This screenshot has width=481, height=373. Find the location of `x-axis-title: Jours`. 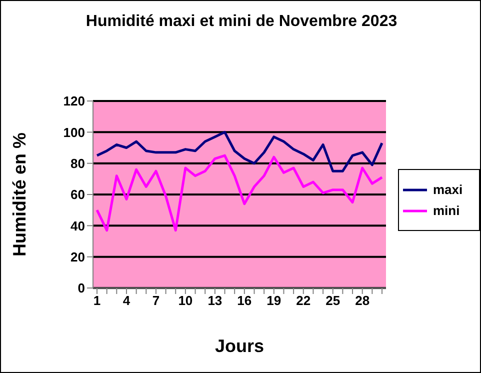

x-axis-title: Jours is located at coordinates (239, 346).